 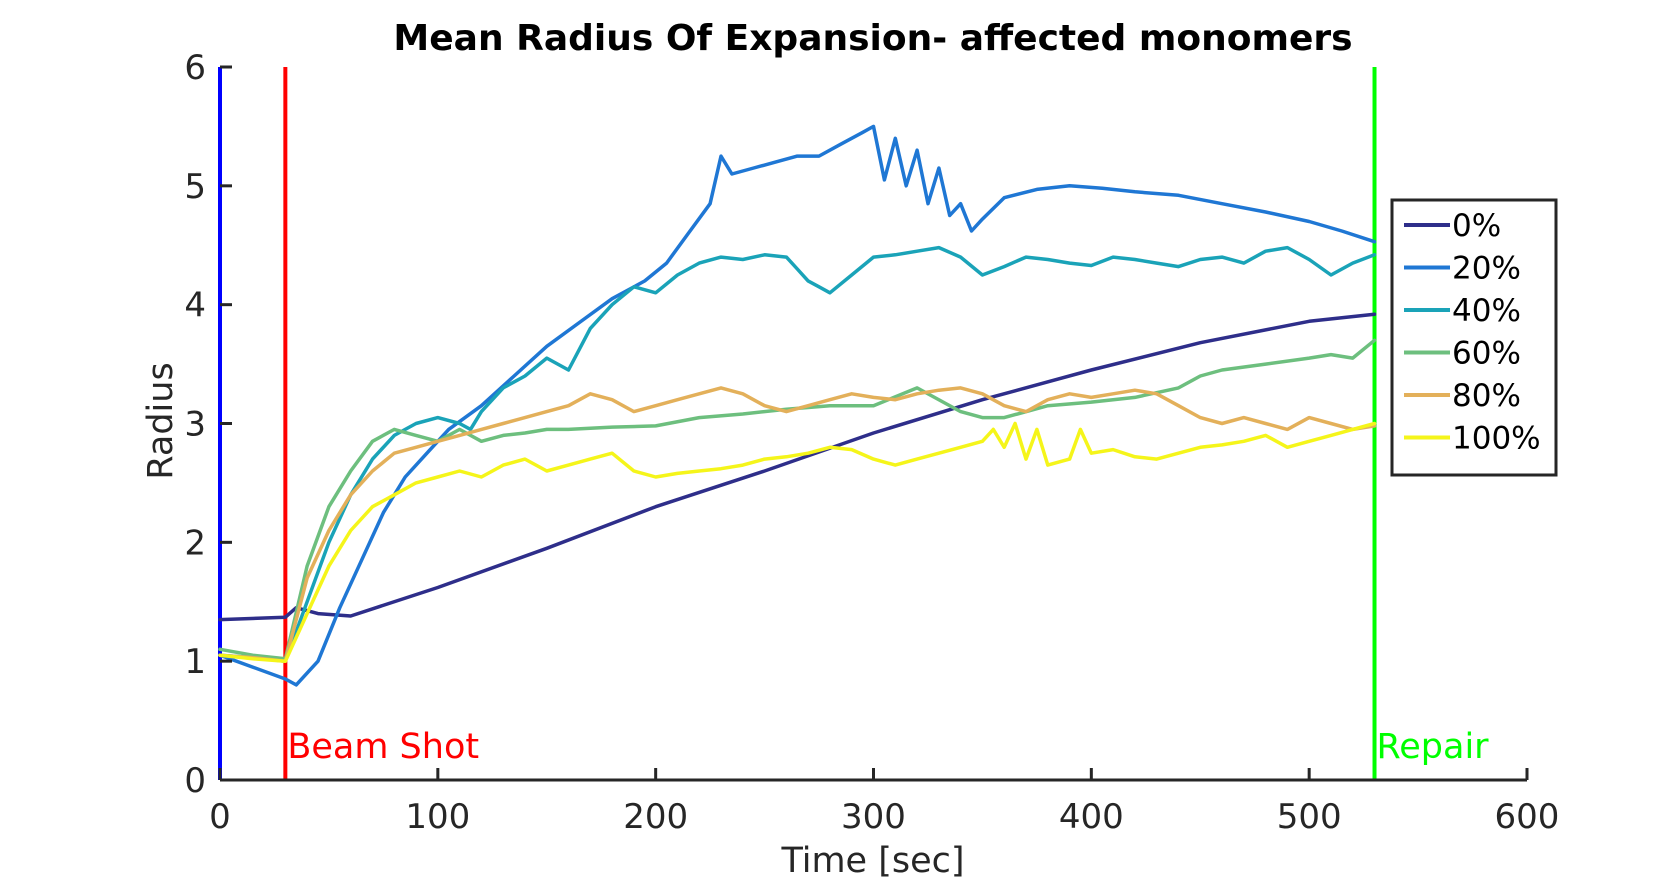 I want to click on y-tick-label-4: 4, so click(x=195, y=306).